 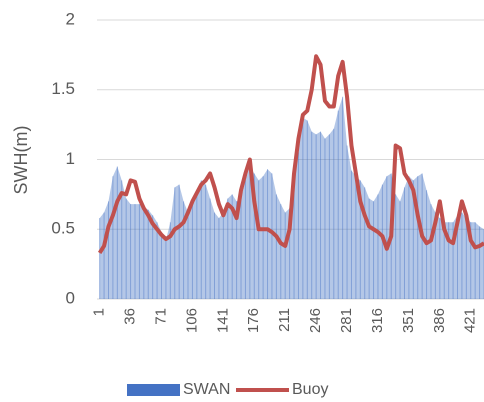 What do you see at coordinates (21, 160) in the screenshot?
I see `y-axis-label: SWH(m)` at bounding box center [21, 160].